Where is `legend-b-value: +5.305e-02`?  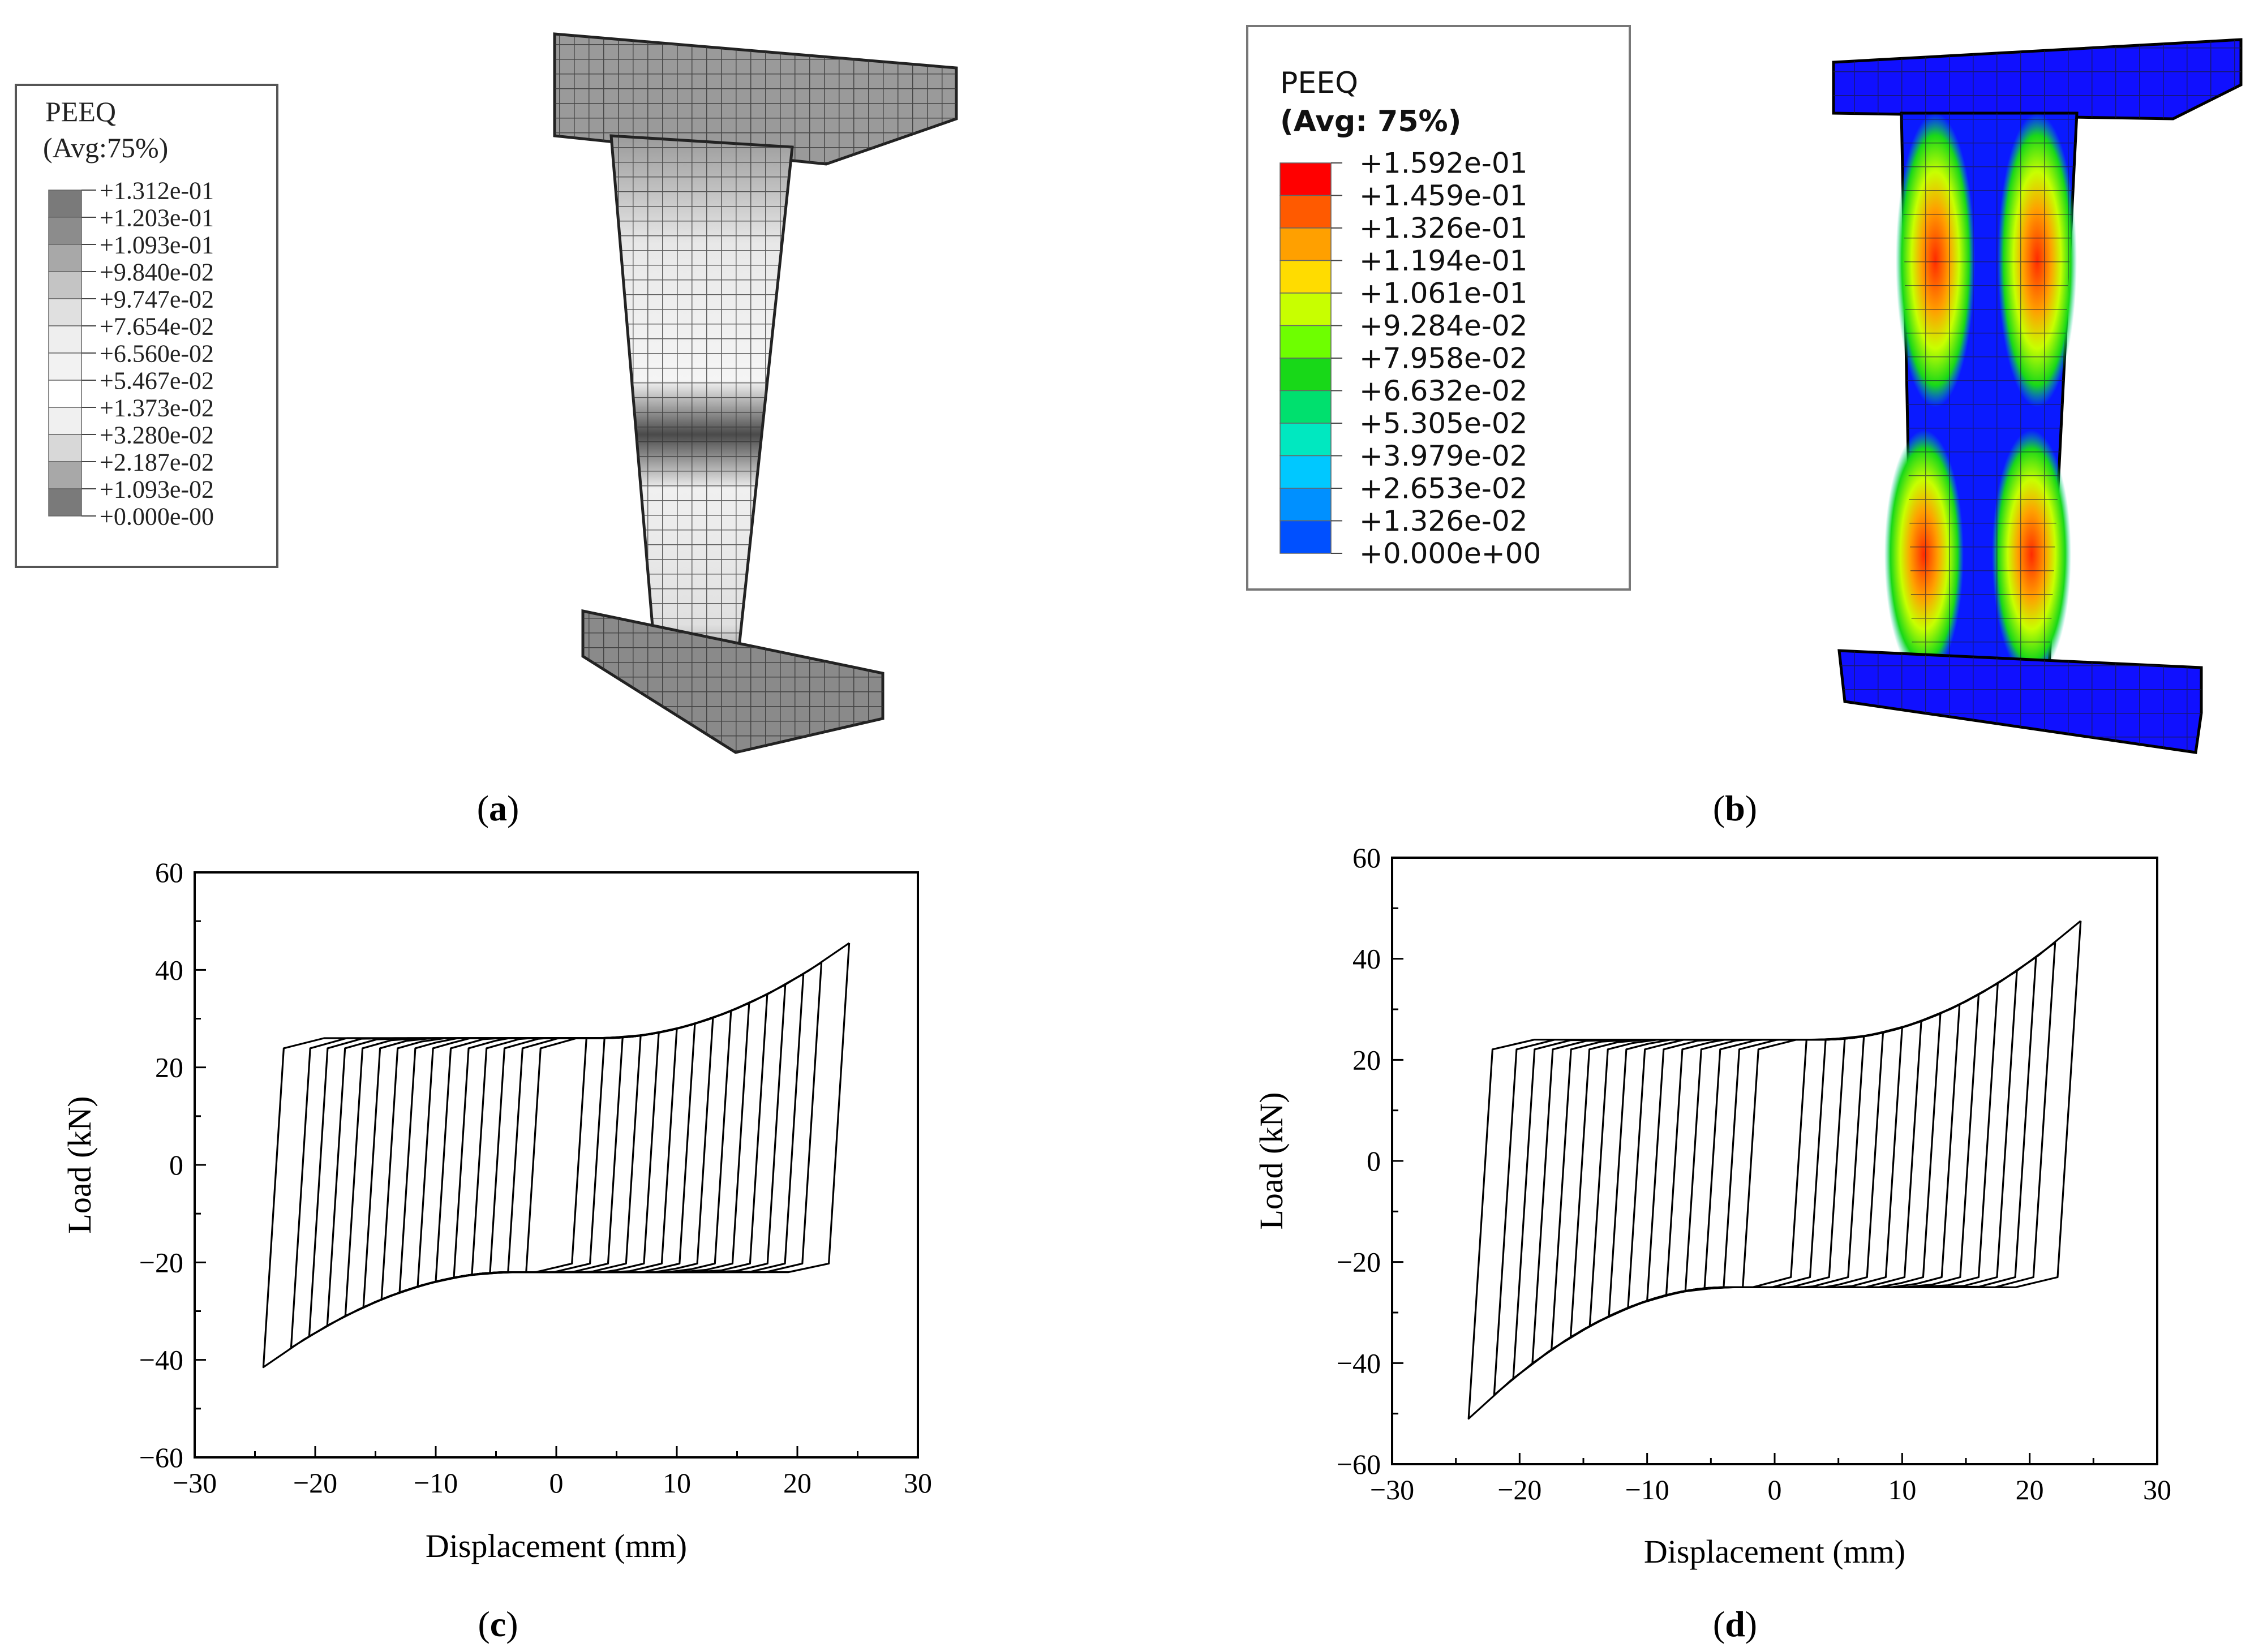
legend-b-value: +5.305e-02 is located at coordinates (1443, 423).